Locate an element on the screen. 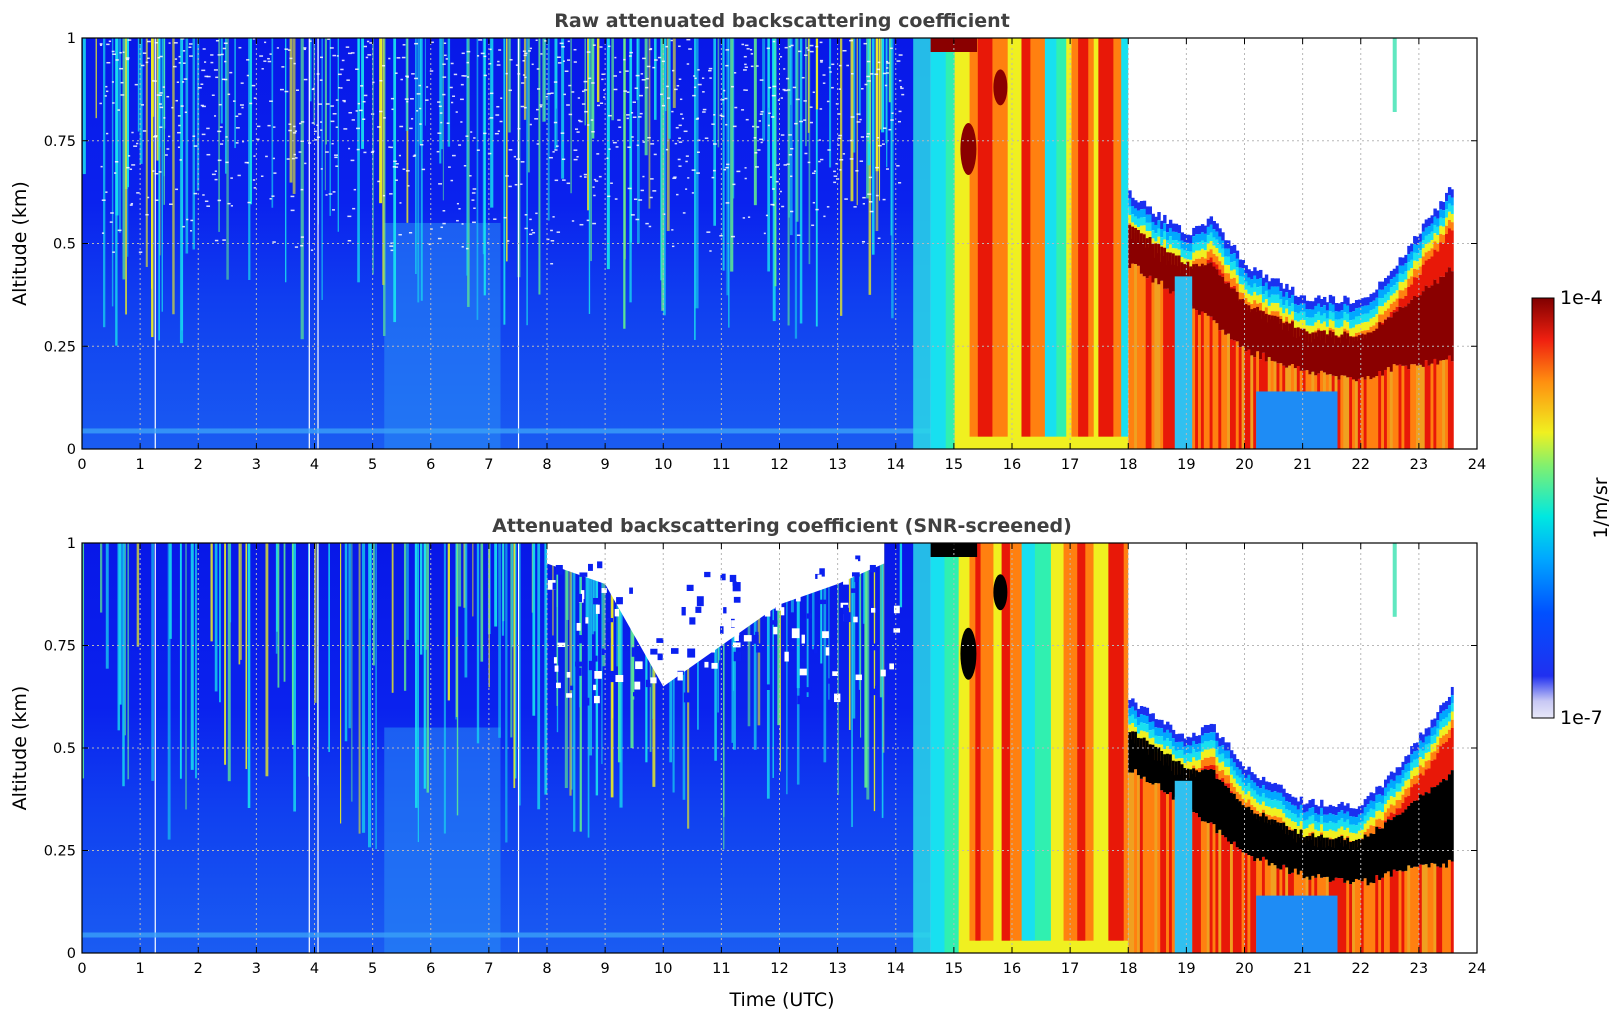 The width and height of the screenshot is (1621, 1020). x-tick-label: 19 is located at coordinates (1186, 969).